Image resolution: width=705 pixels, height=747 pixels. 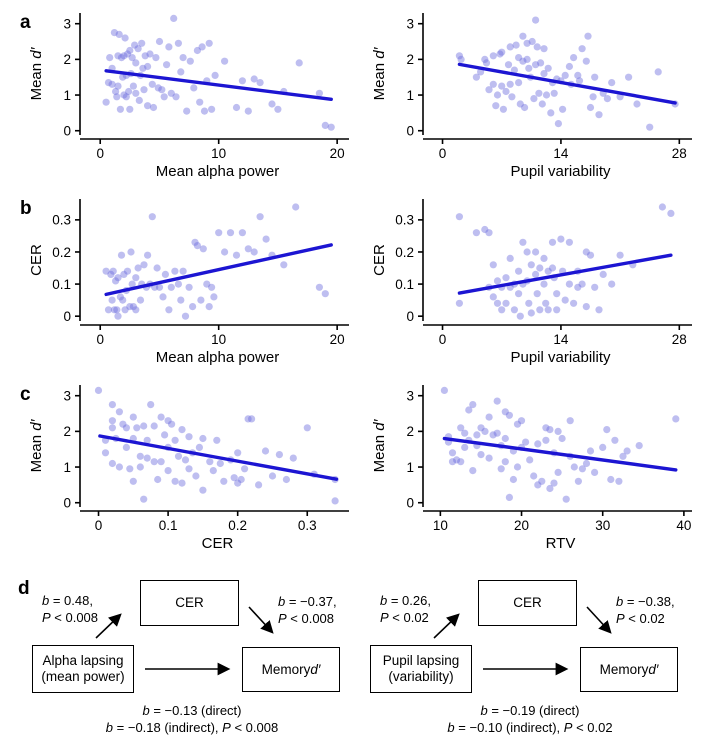 I want to click on panel-label-b: b, so click(x=26, y=208).